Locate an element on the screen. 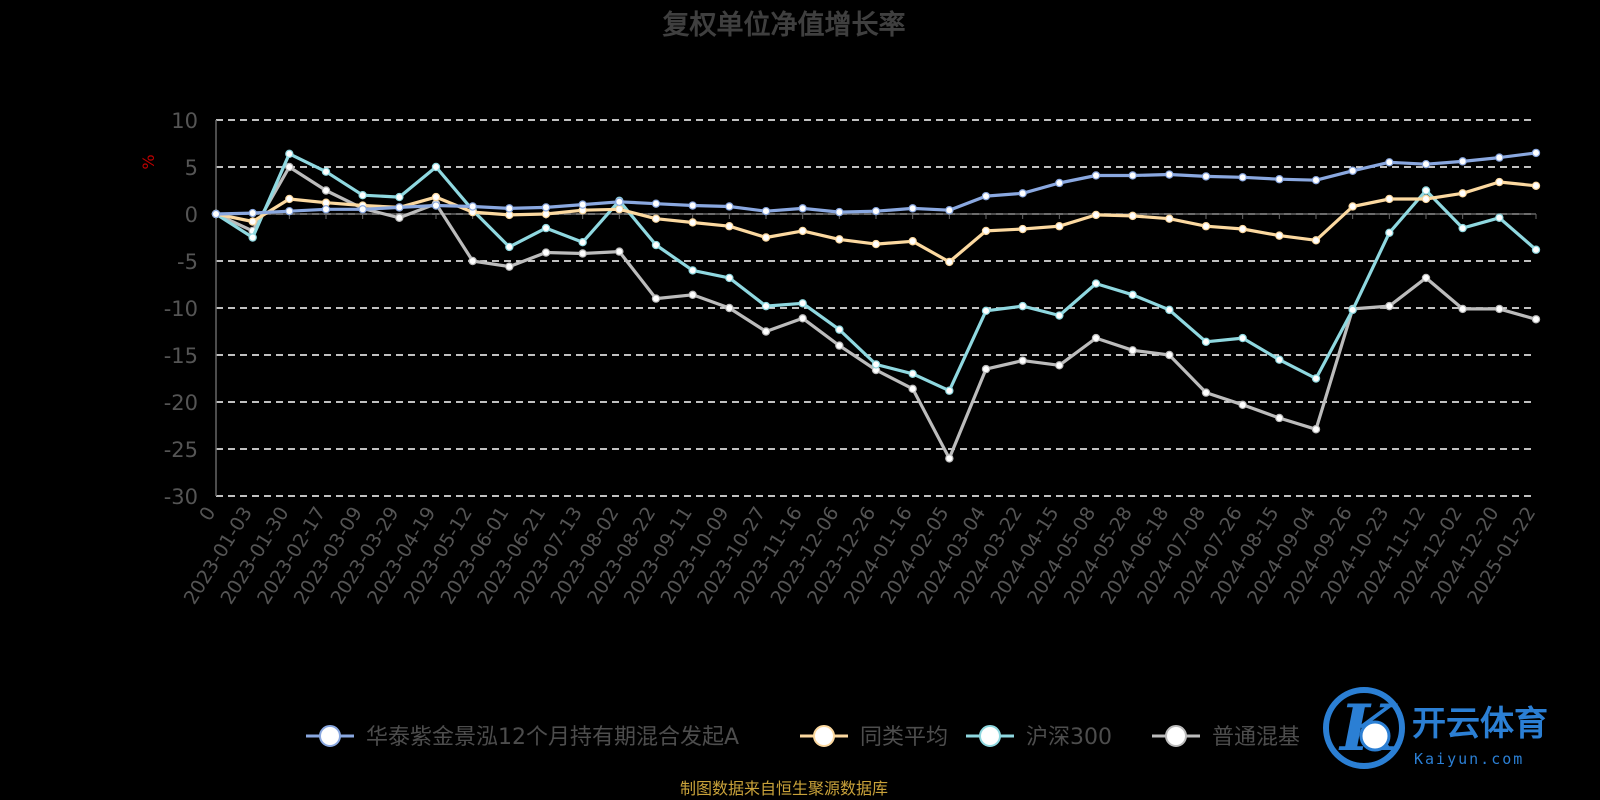 The image size is (1600, 800). legend-item-1: 同类平均 is located at coordinates (874, 737).